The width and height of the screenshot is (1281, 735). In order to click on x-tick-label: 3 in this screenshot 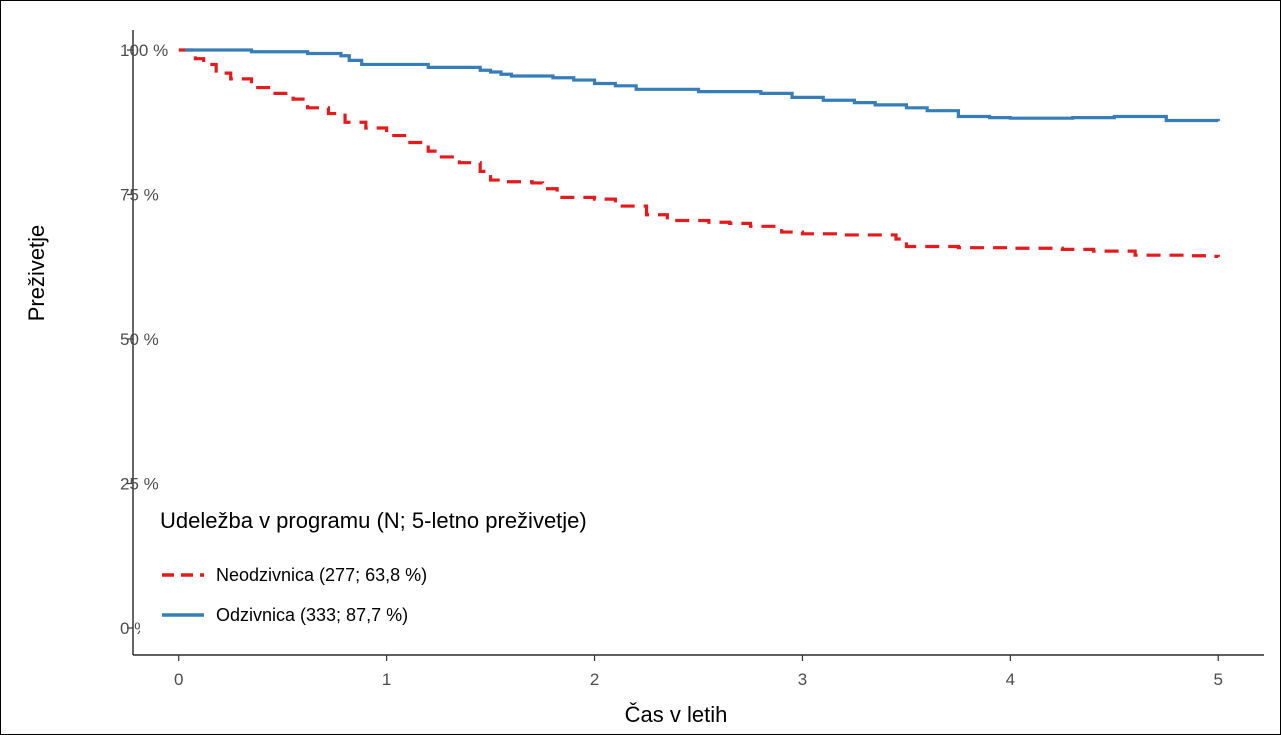, I will do `click(802, 679)`.